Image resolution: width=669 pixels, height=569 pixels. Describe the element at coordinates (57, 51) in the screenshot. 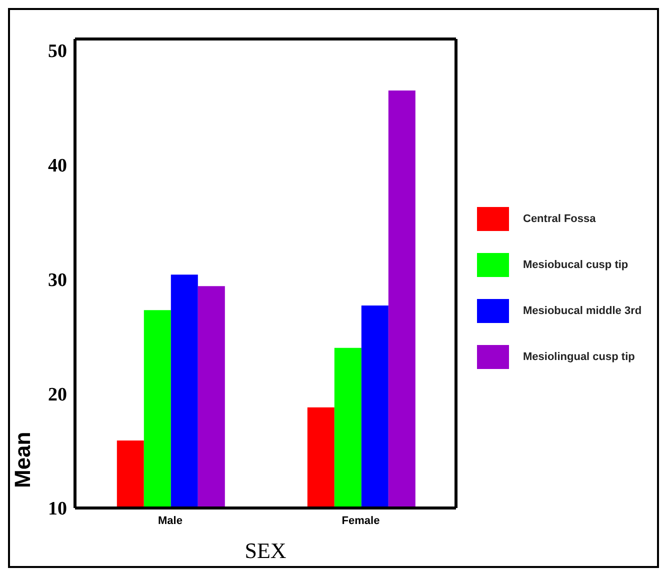

I see `y-tick-label: 50` at that location.